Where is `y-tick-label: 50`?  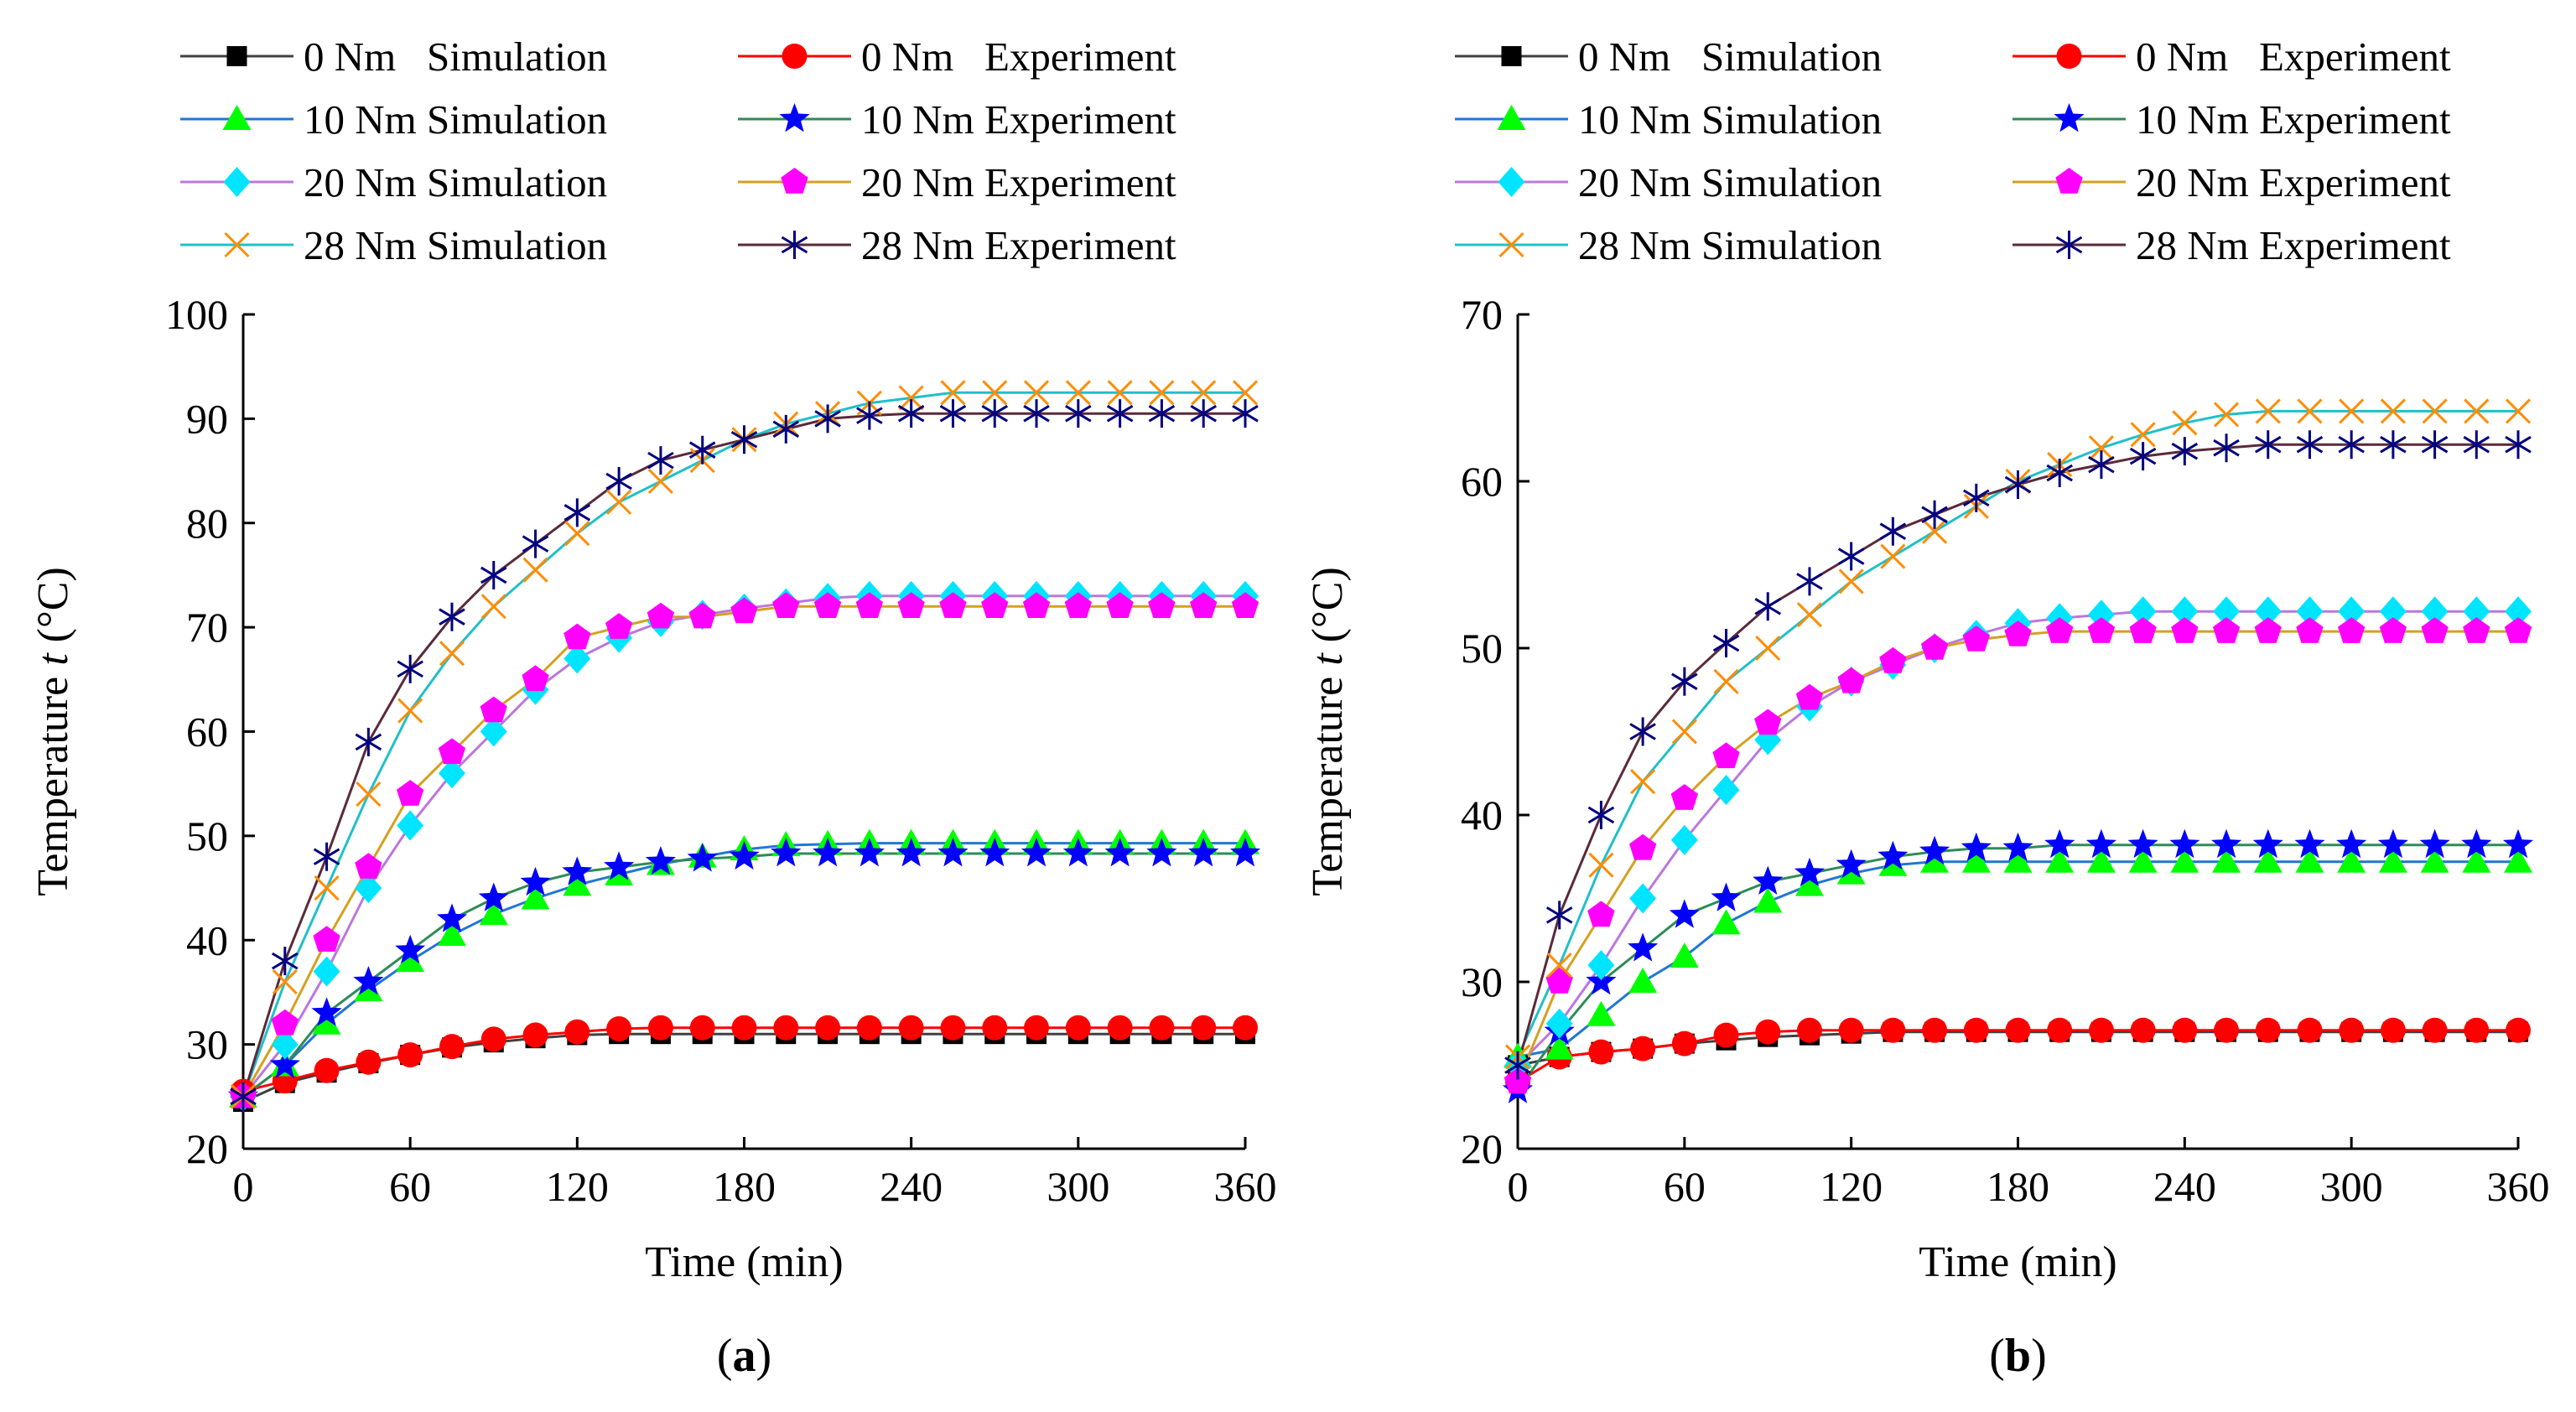 y-tick-label: 50 is located at coordinates (207, 836).